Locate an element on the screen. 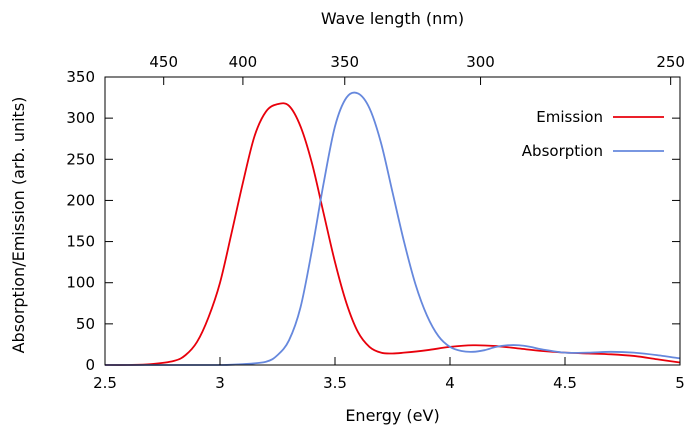  legend-label-emission: Emission is located at coordinates (569, 117).